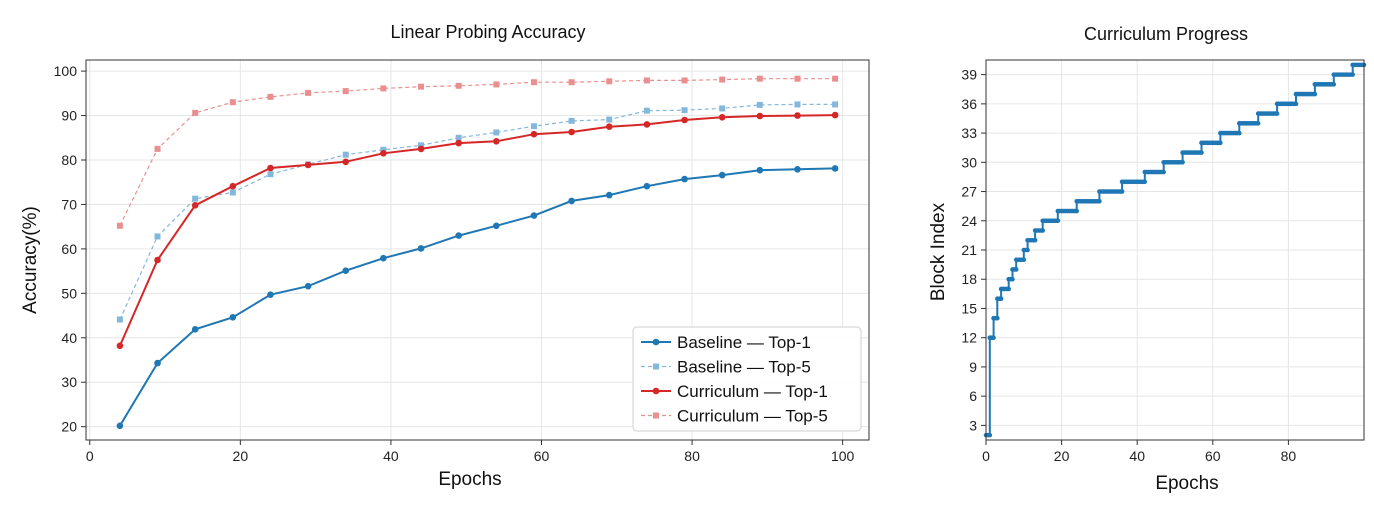  Describe the element at coordinates (241, 456) in the screenshot. I see `accuracy-x-tick-label: 20` at that location.